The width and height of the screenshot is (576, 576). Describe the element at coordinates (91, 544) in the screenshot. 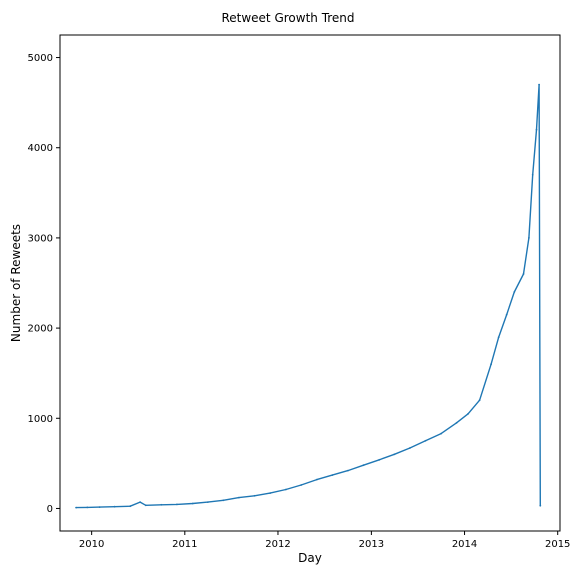

I see `x-tick-label: 2010` at that location.